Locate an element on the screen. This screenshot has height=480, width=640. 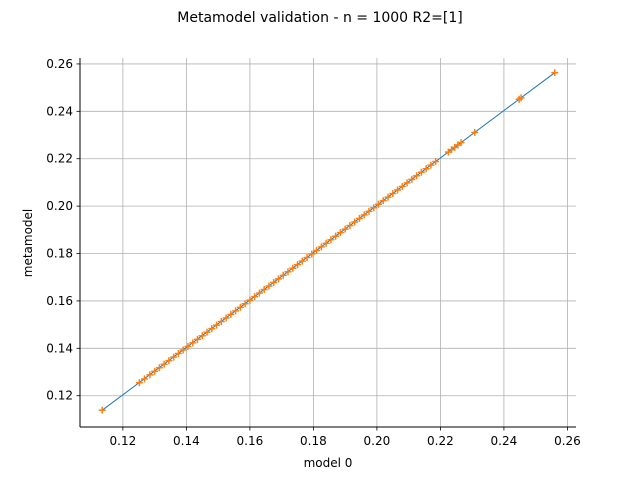
y-tick-label: 0.22 is located at coordinates (59, 159).